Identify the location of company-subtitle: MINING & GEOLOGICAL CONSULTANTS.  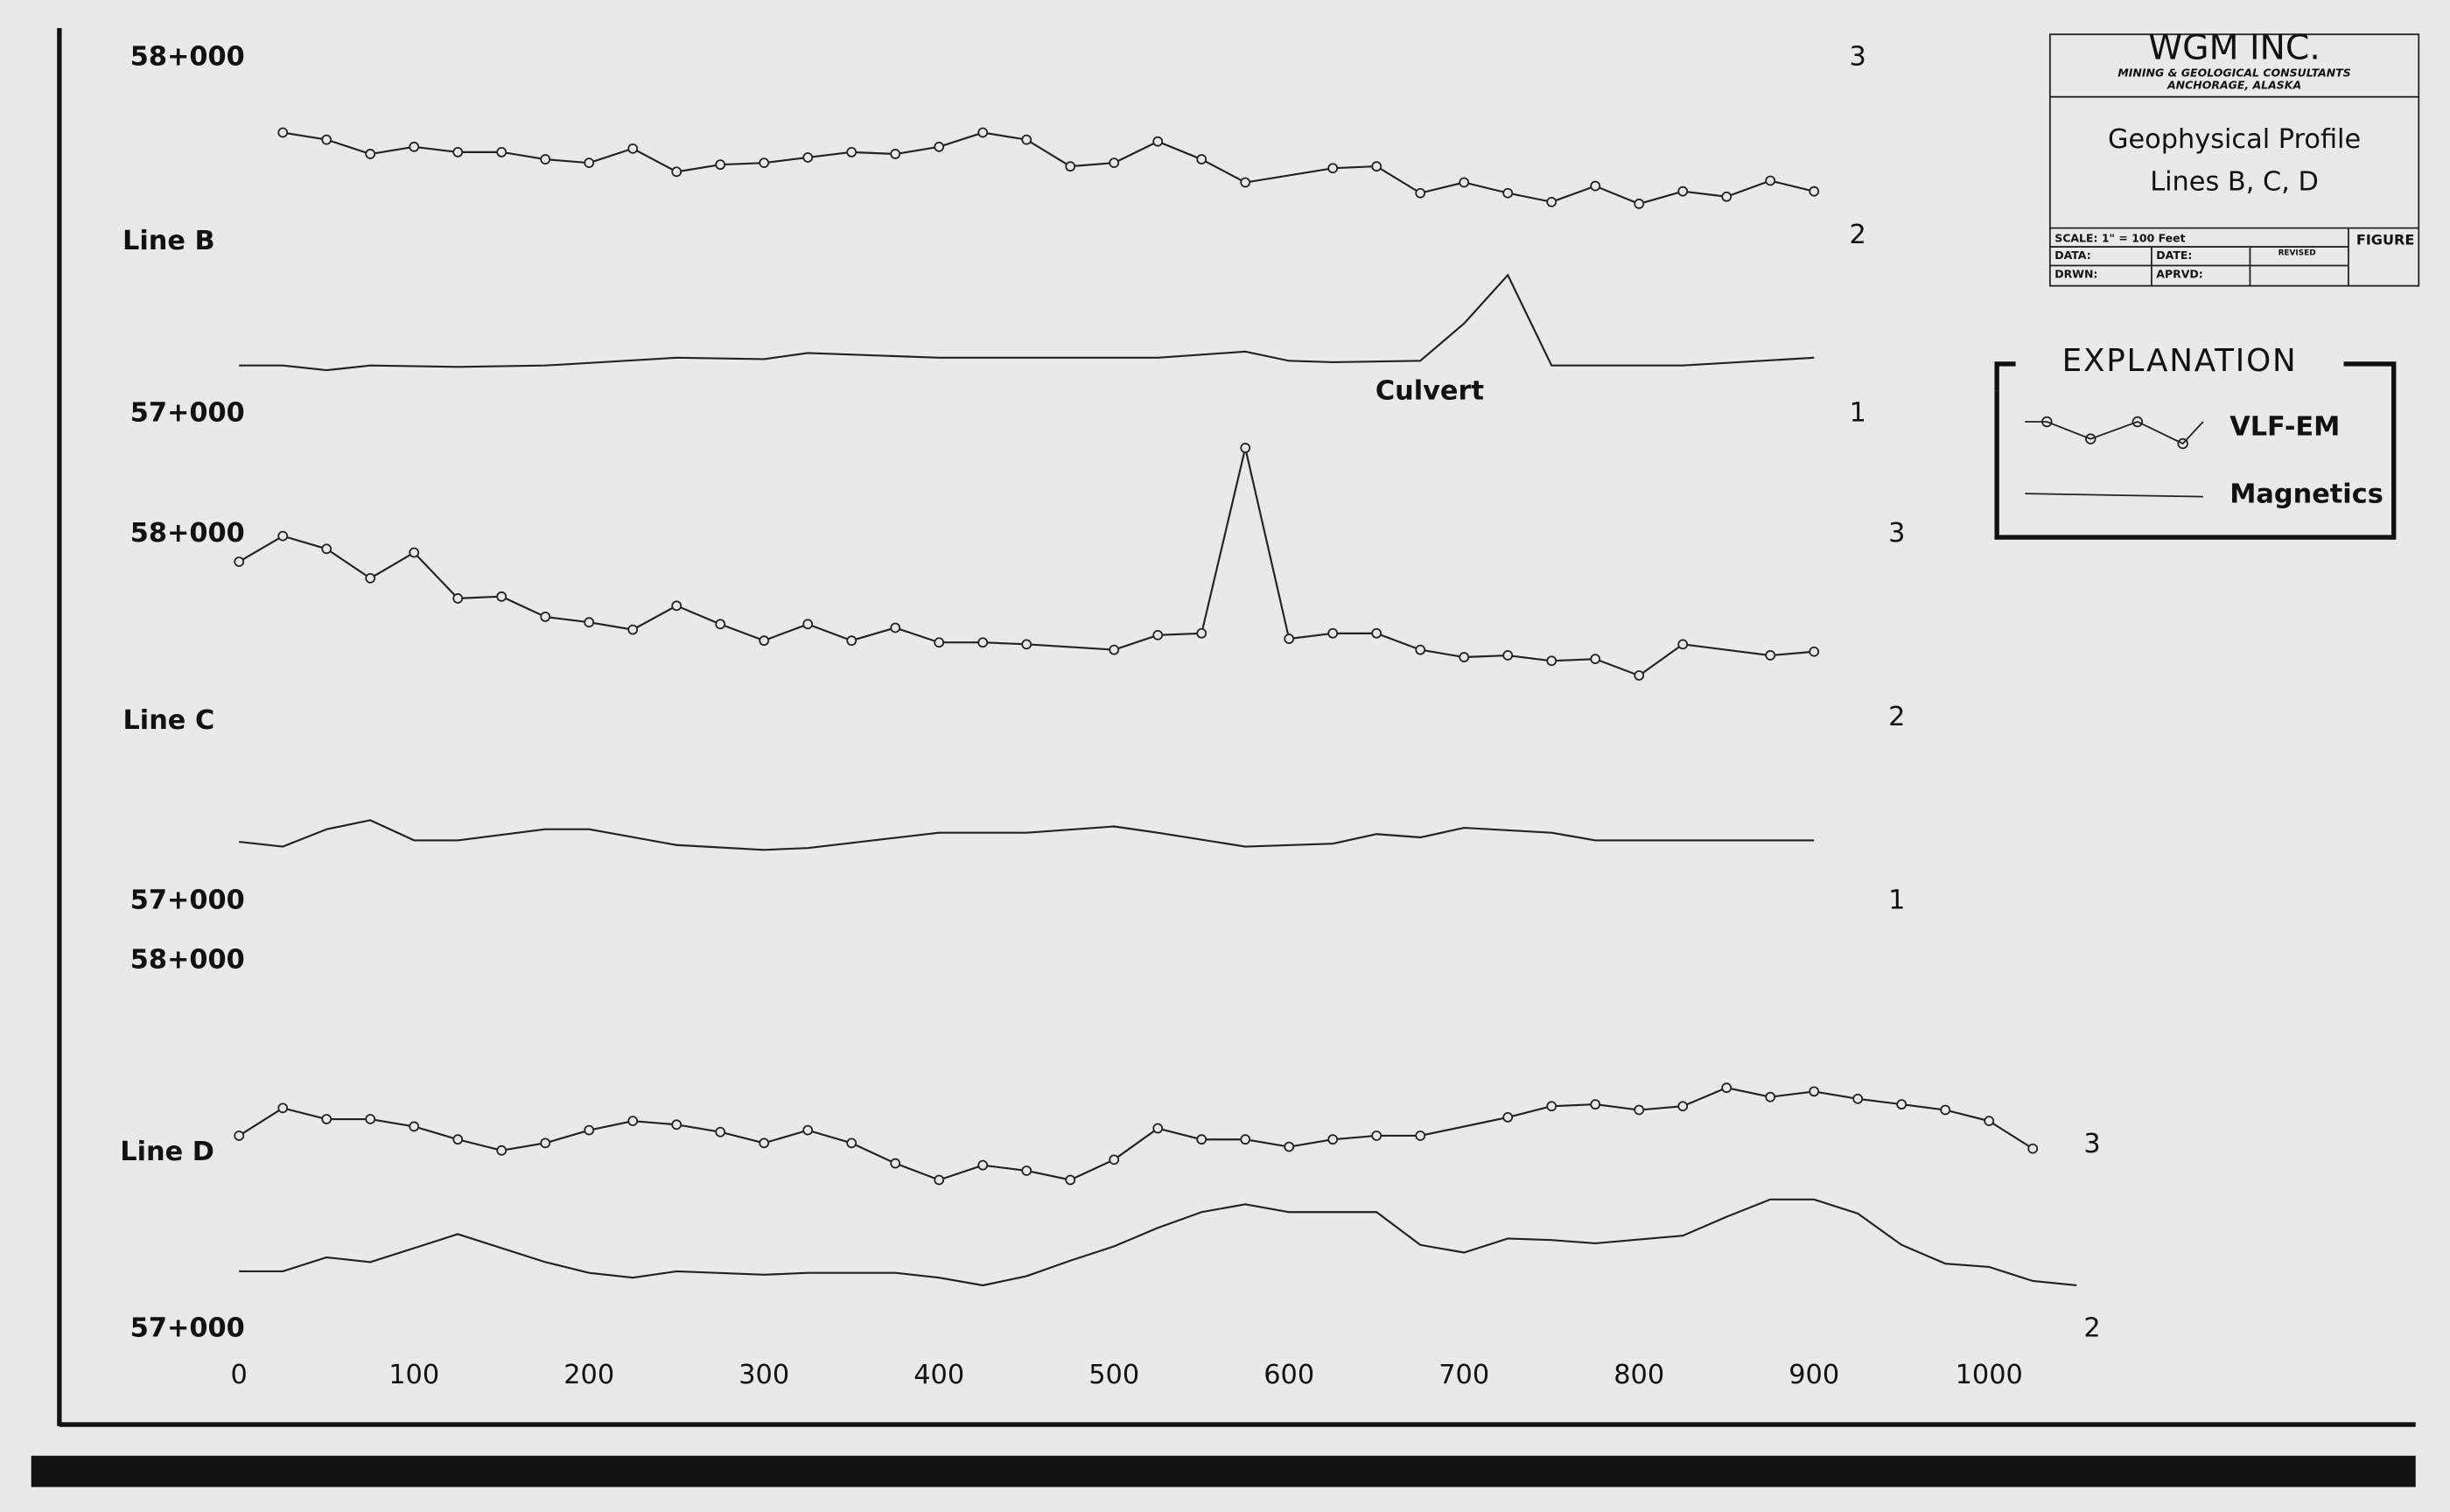
(2234, 72).